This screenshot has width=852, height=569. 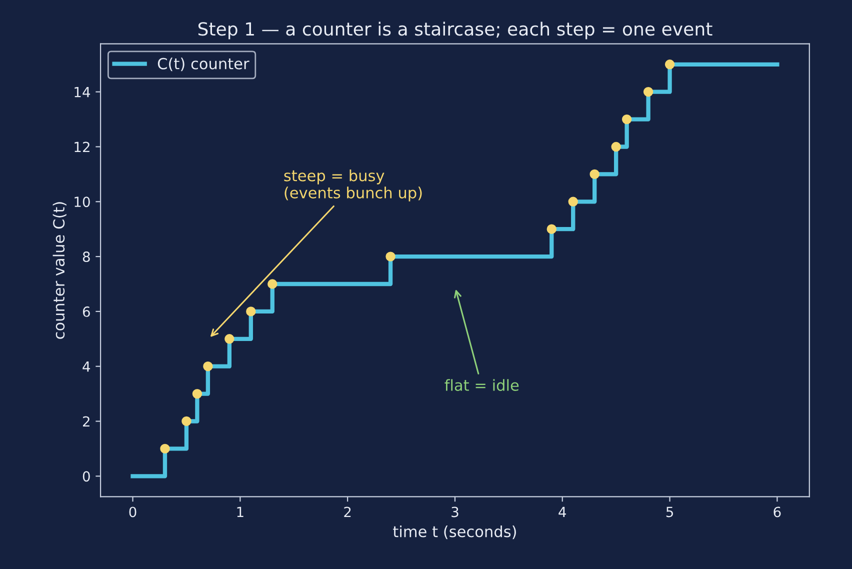 What do you see at coordinates (669, 512) in the screenshot?
I see `x-tick-label: 5` at bounding box center [669, 512].